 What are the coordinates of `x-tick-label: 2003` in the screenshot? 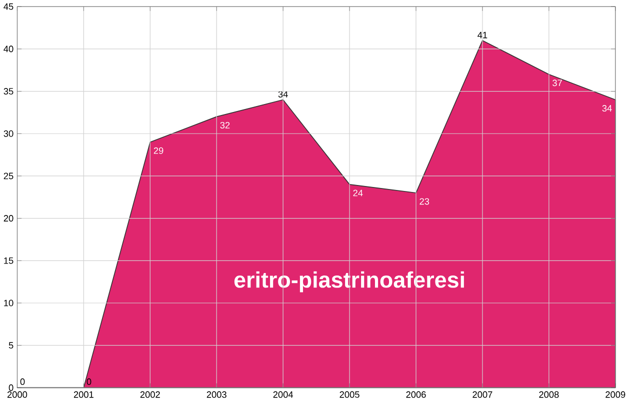 It's located at (216, 394).